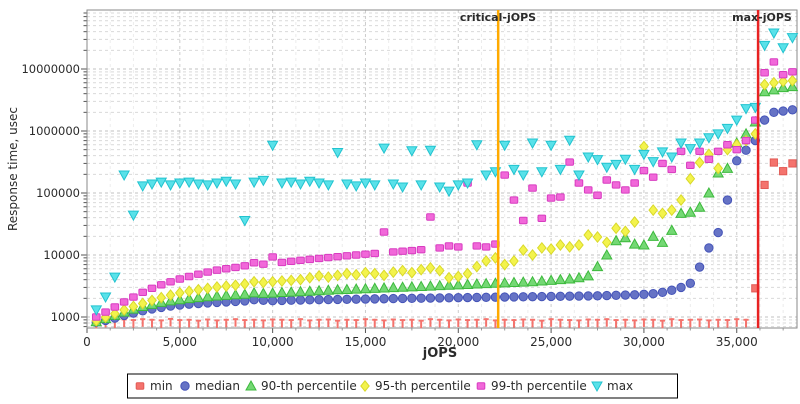 The height and width of the screenshot is (404, 800). Describe the element at coordinates (161, 386) in the screenshot. I see `legend-label-min: min` at that location.